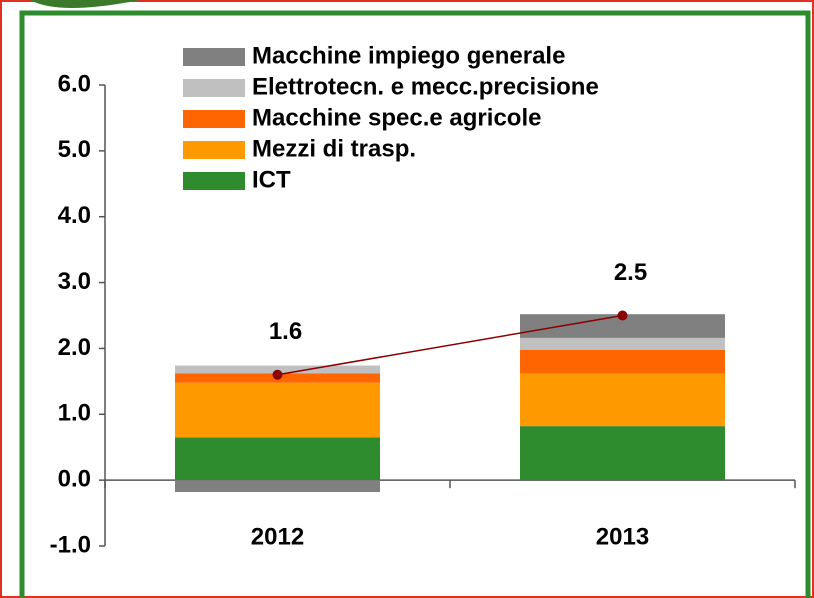 The image size is (814, 598). I want to click on y-tick-label: 2.0, so click(74, 347).